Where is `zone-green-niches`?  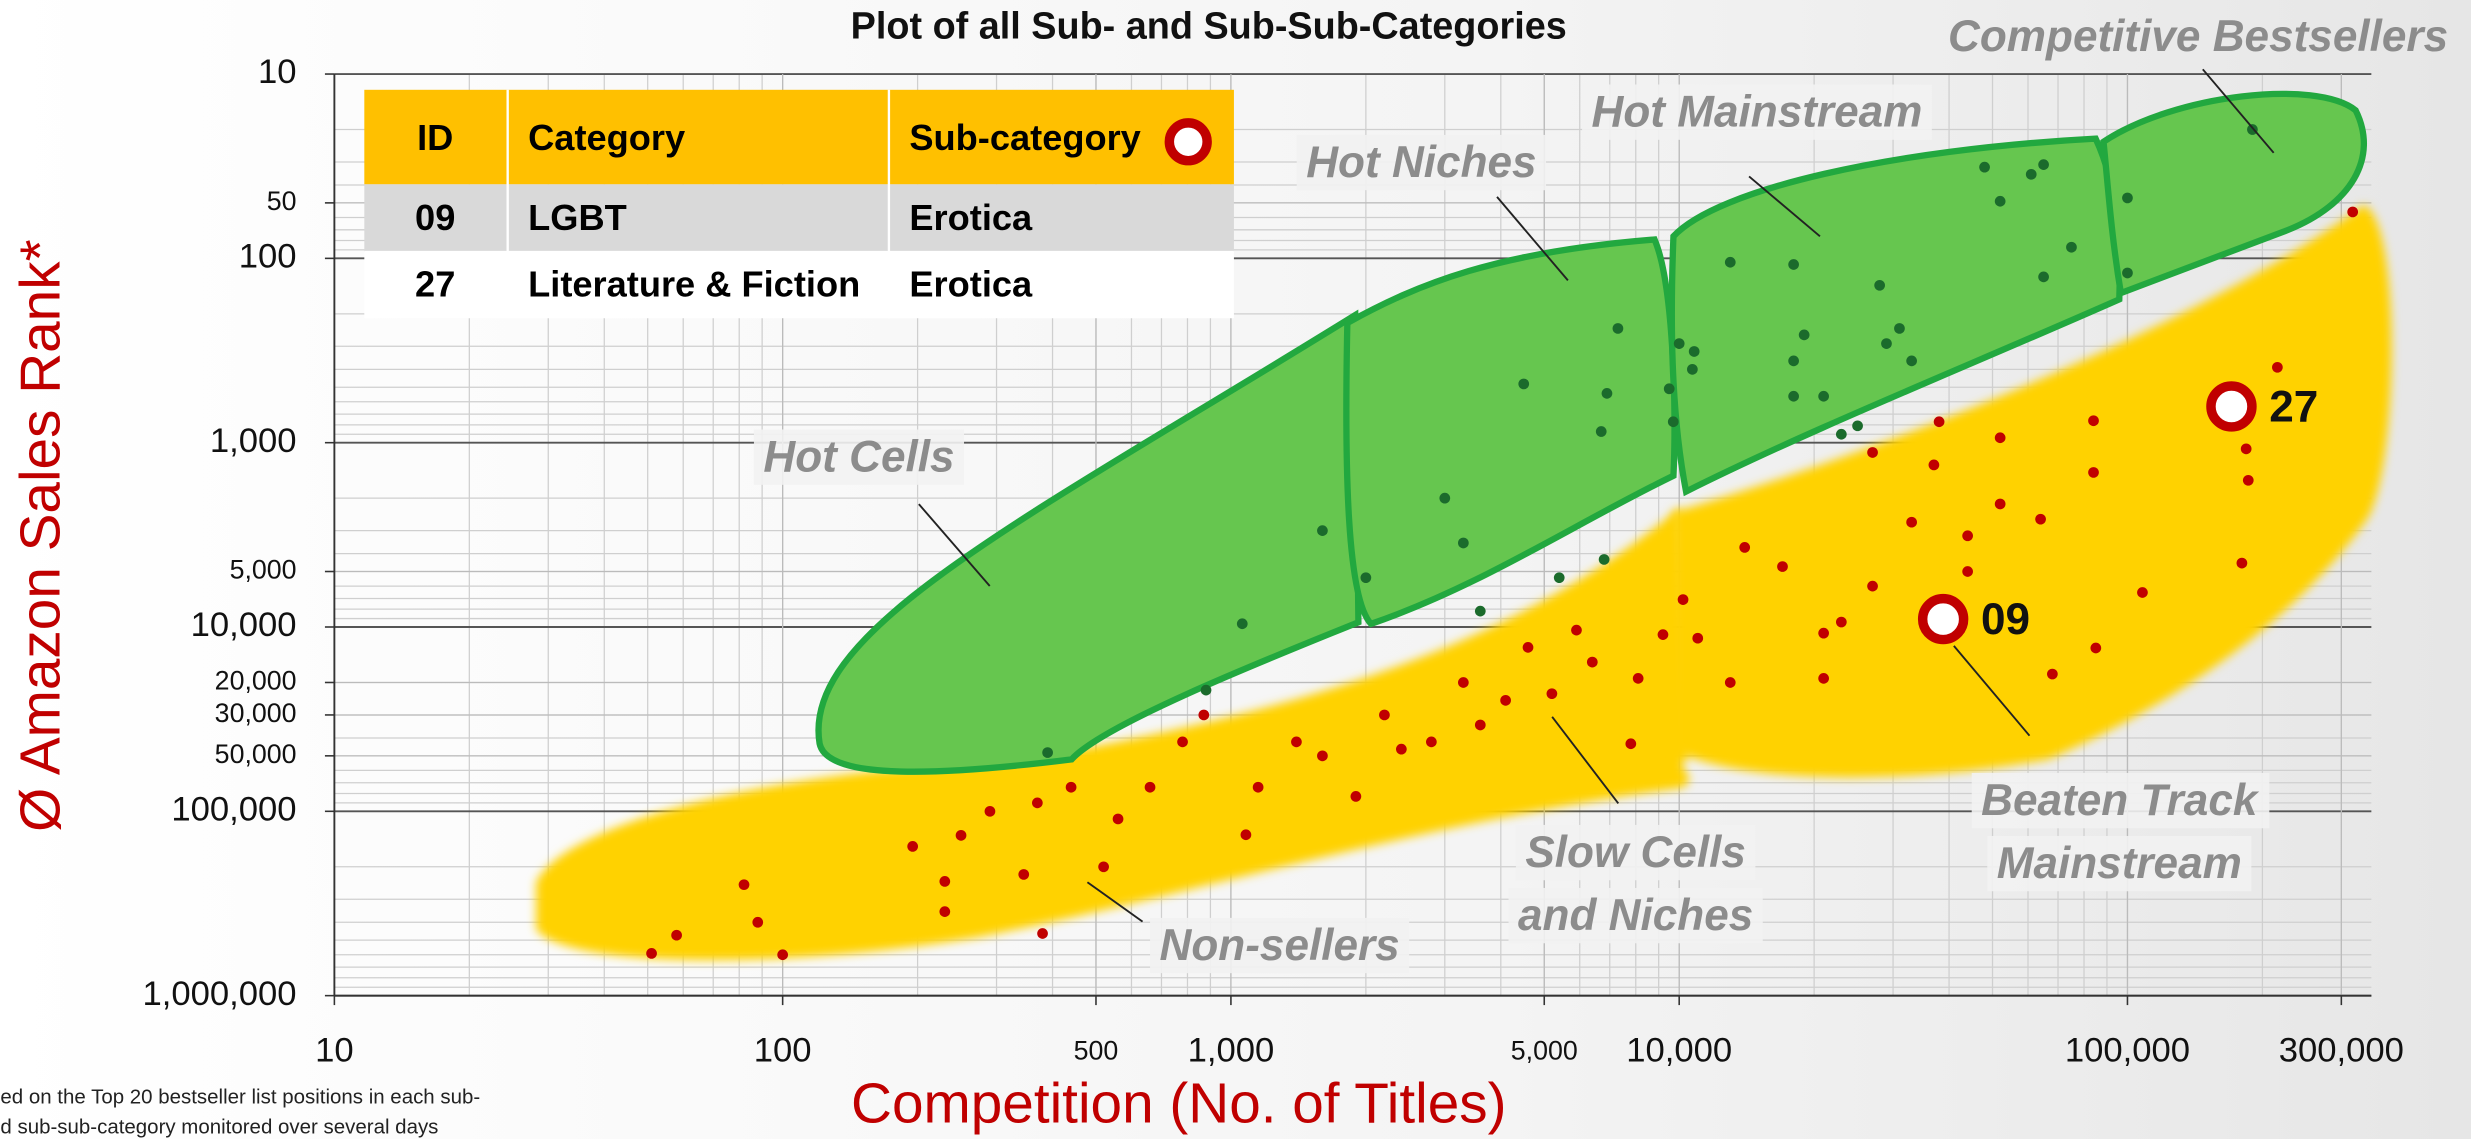
zone-green-niches is located at coordinates (1510, 432).